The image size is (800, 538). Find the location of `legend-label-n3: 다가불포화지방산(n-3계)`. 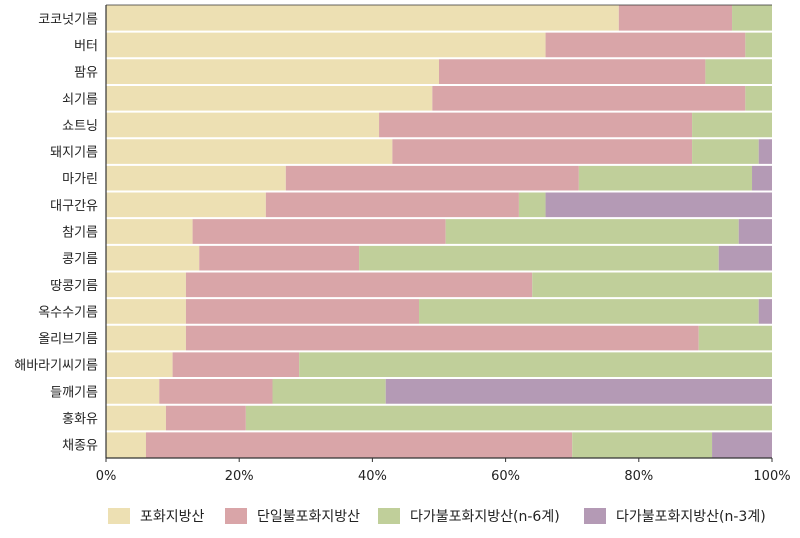

legend-label-n3: 다가불포화지방산(n-3계) is located at coordinates (691, 517).